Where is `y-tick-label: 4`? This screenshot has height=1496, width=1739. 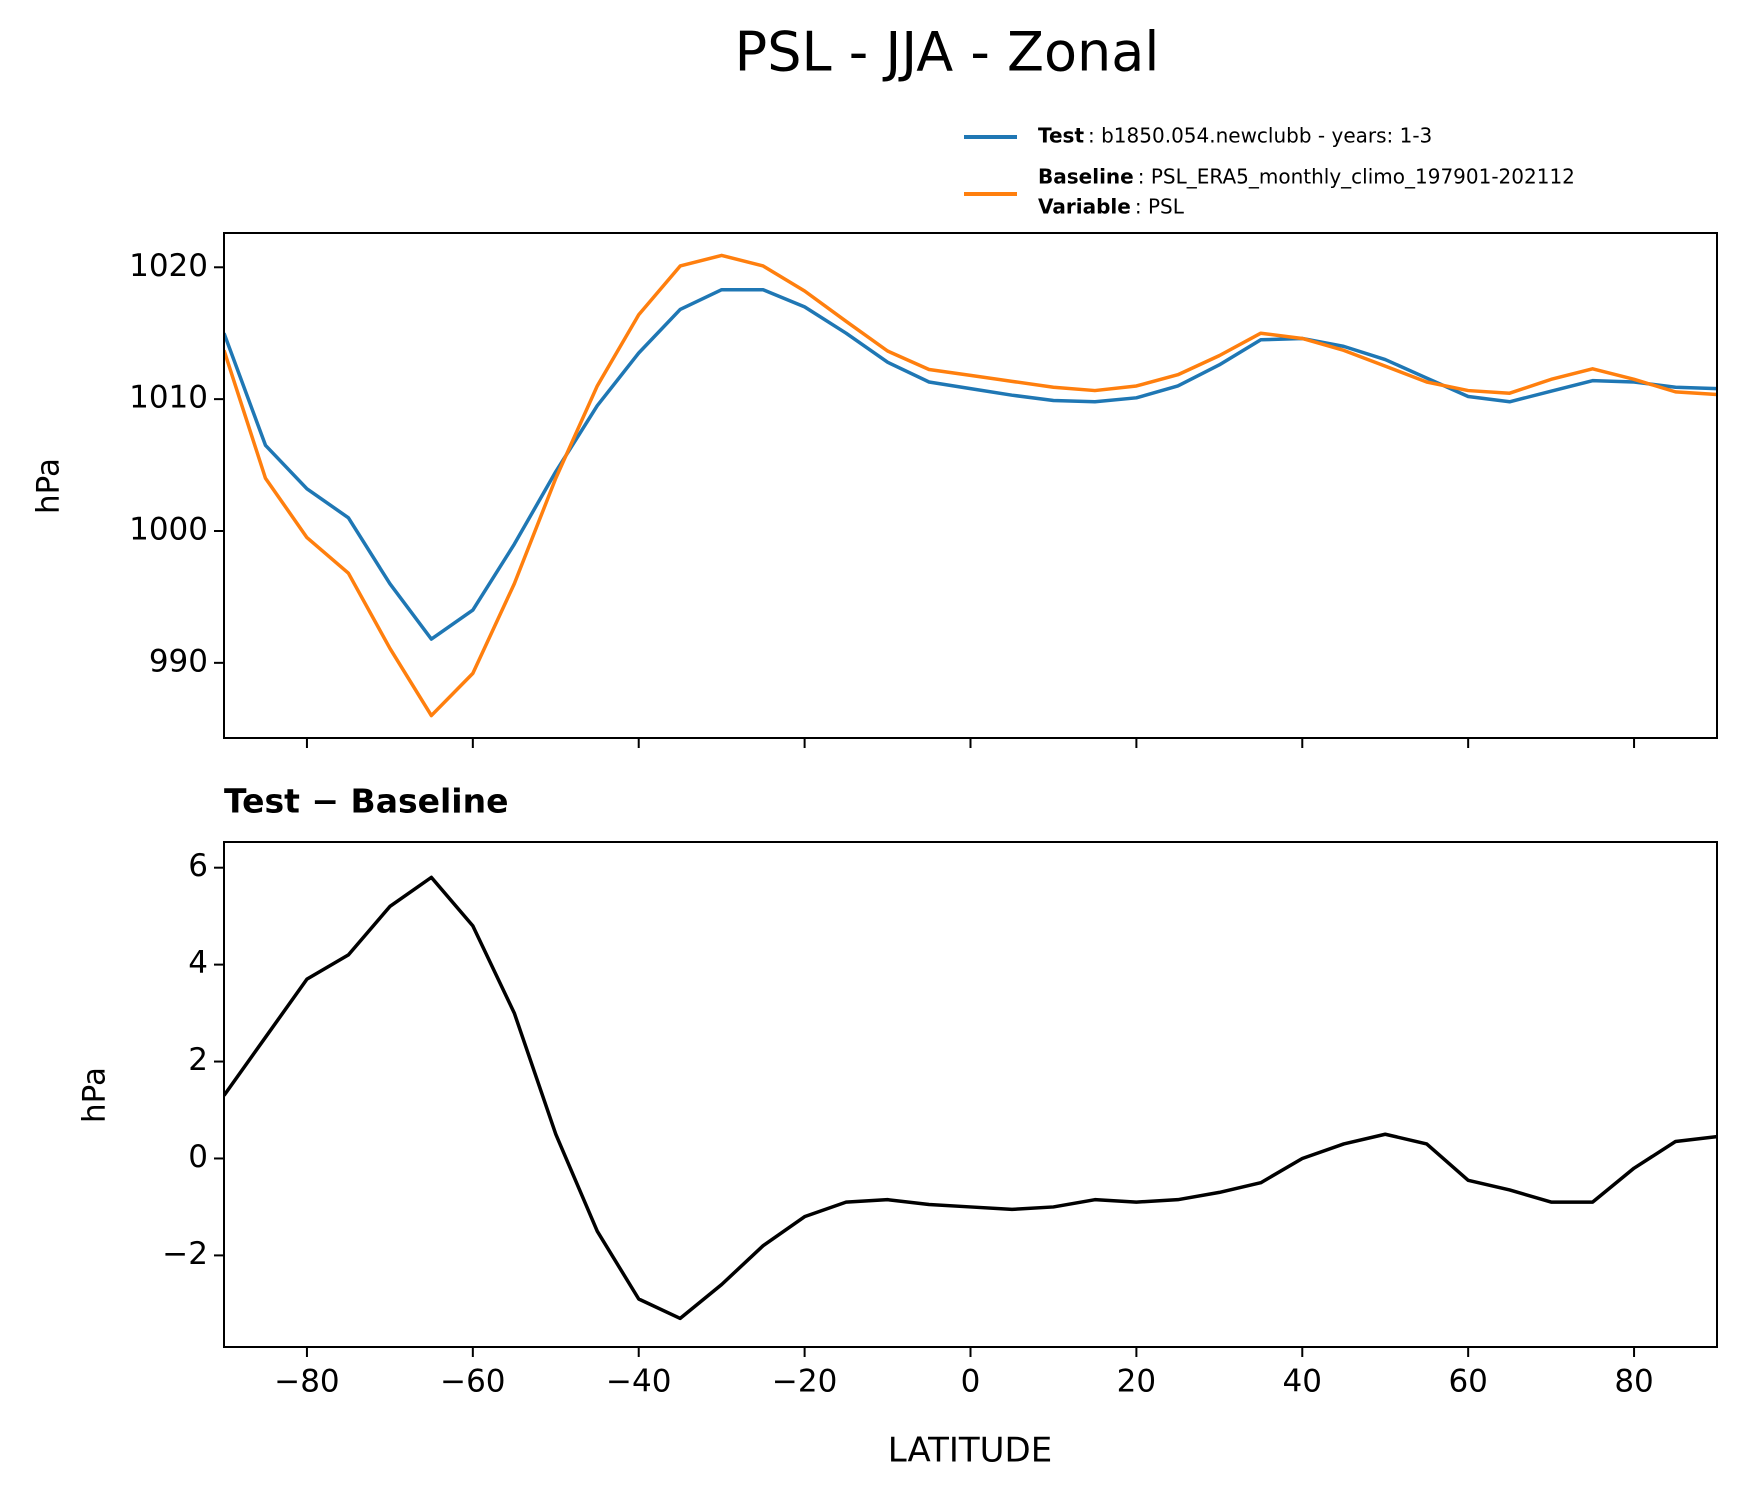 y-tick-label: 4 is located at coordinates (198, 963).